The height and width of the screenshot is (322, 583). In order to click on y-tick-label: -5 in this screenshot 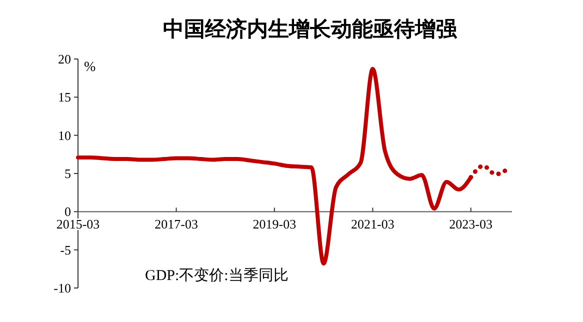, I will do `click(65, 250)`.